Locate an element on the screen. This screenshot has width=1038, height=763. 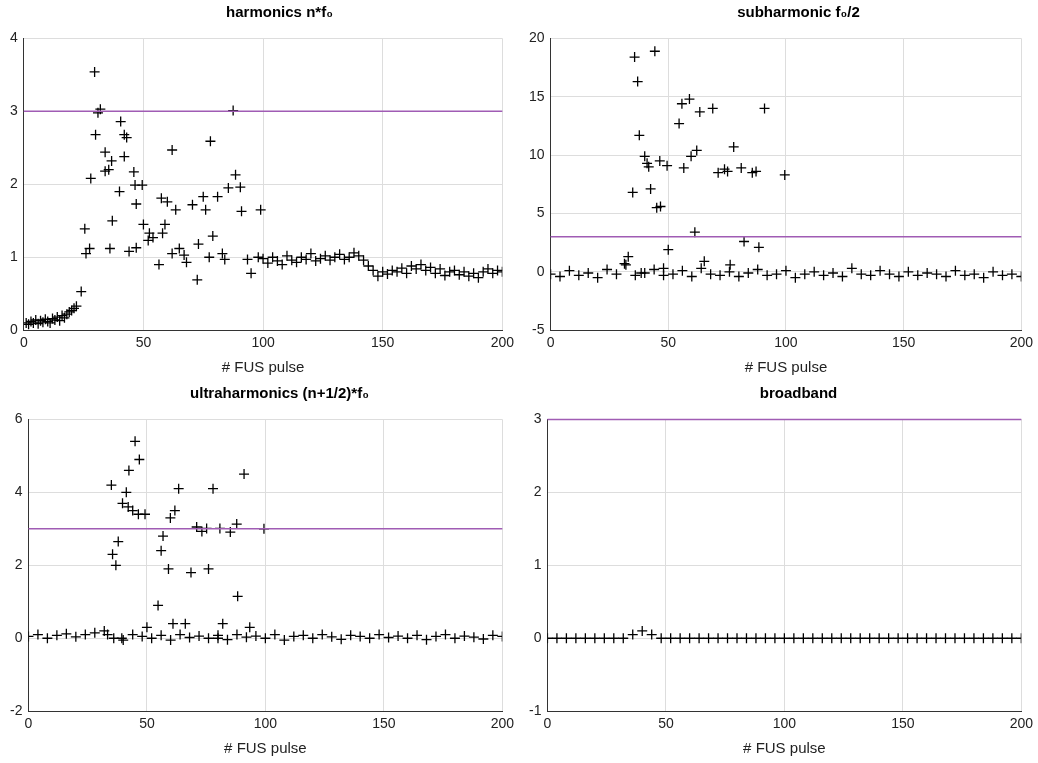
y-tick-label: -5 is located at coordinates (538, 329).